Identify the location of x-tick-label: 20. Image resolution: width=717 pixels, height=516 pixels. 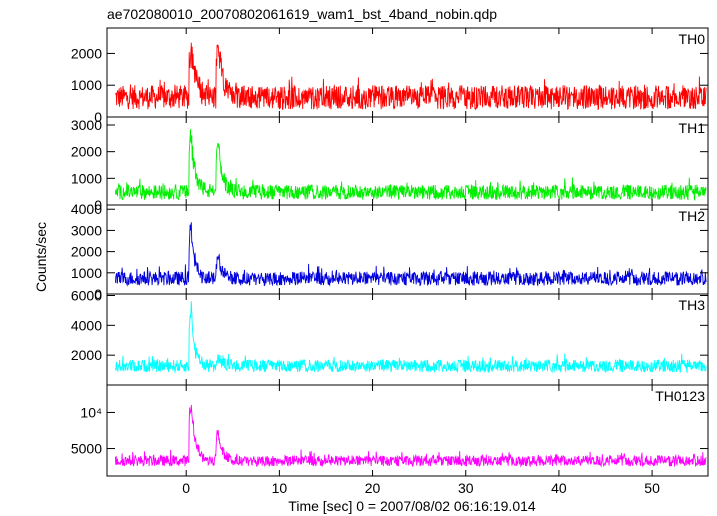
(373, 488).